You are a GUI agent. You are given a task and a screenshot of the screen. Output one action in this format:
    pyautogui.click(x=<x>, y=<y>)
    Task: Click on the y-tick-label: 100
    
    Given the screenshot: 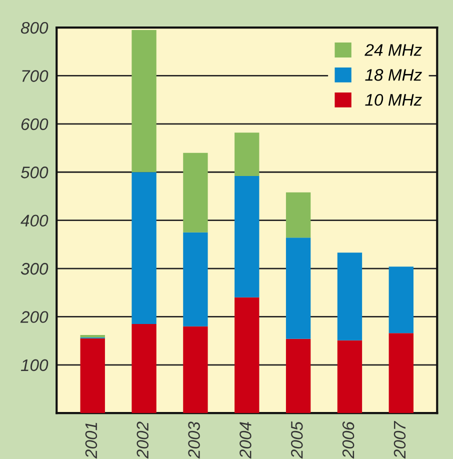 What is the action you would take?
    pyautogui.click(x=34, y=365)
    